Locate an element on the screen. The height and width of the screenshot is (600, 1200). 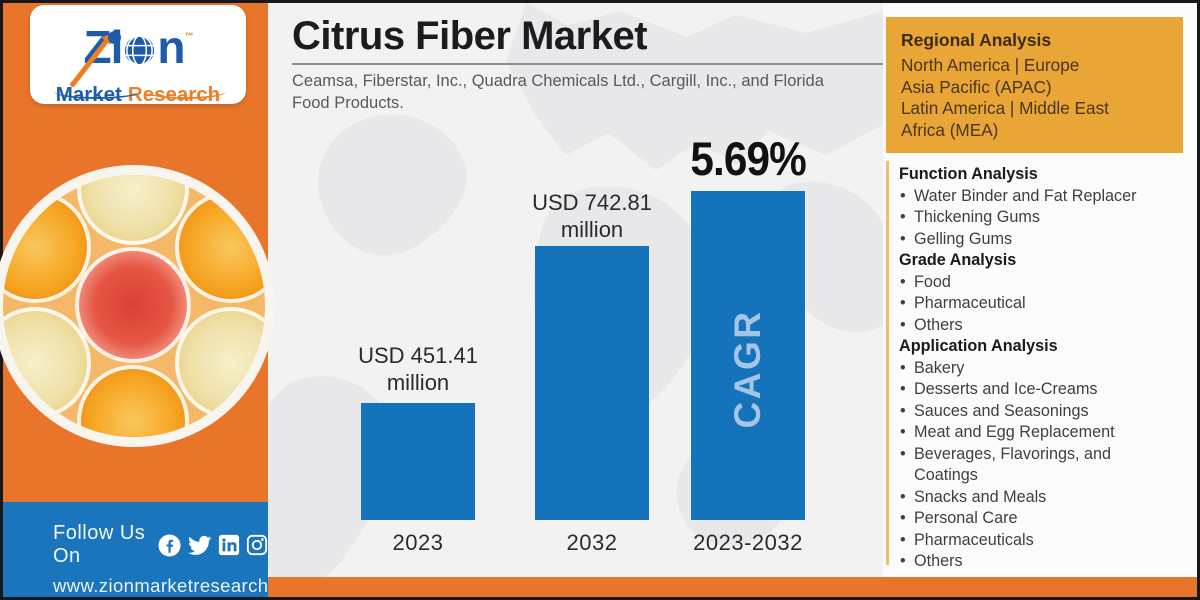
list-item: Sauces and Seasonings is located at coordinates (1030, 412).